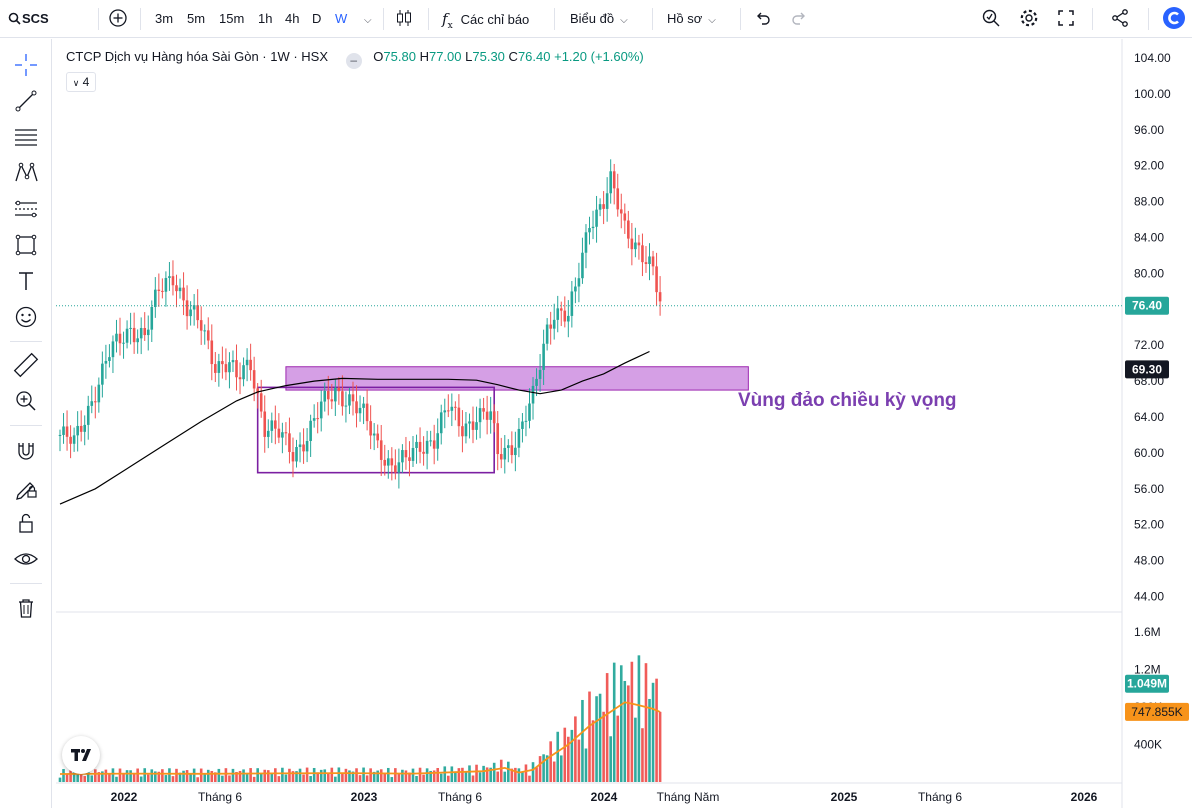  What do you see at coordinates (763, 19) in the screenshot?
I see `undo-icon` at bounding box center [763, 19].